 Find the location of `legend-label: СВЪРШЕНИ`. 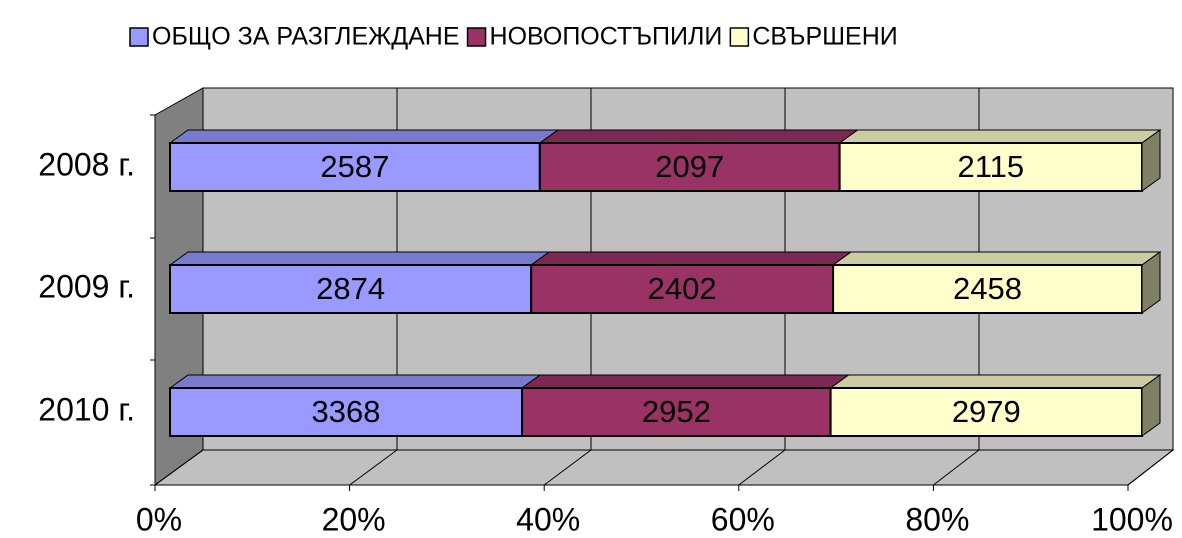

legend-label: СВЪРШЕНИ is located at coordinates (824, 37).